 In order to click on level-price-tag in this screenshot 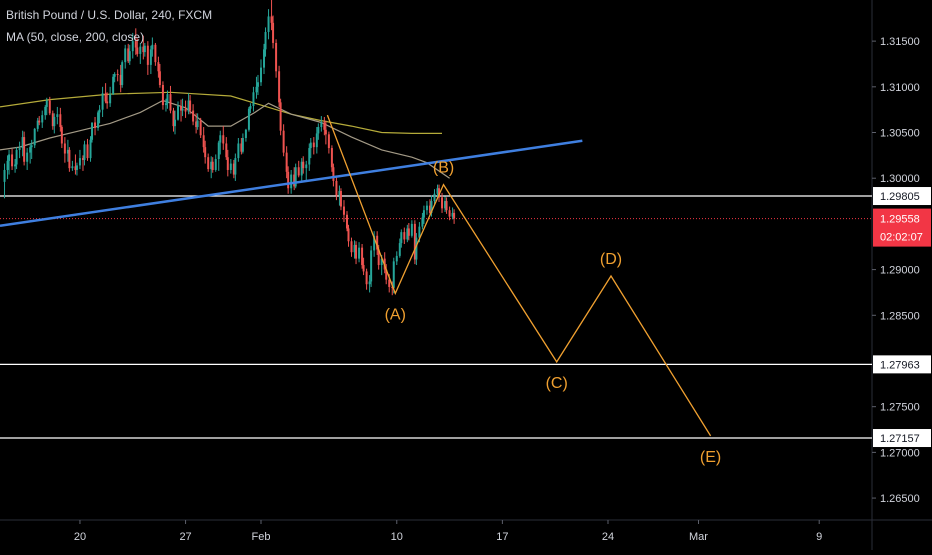, I will do `click(902, 364)`.